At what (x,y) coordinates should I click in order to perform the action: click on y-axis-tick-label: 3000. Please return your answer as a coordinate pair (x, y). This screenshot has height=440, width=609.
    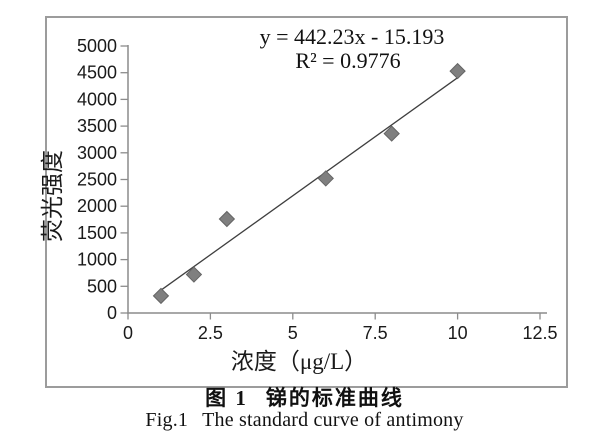
    Looking at the image, I should click on (97, 153).